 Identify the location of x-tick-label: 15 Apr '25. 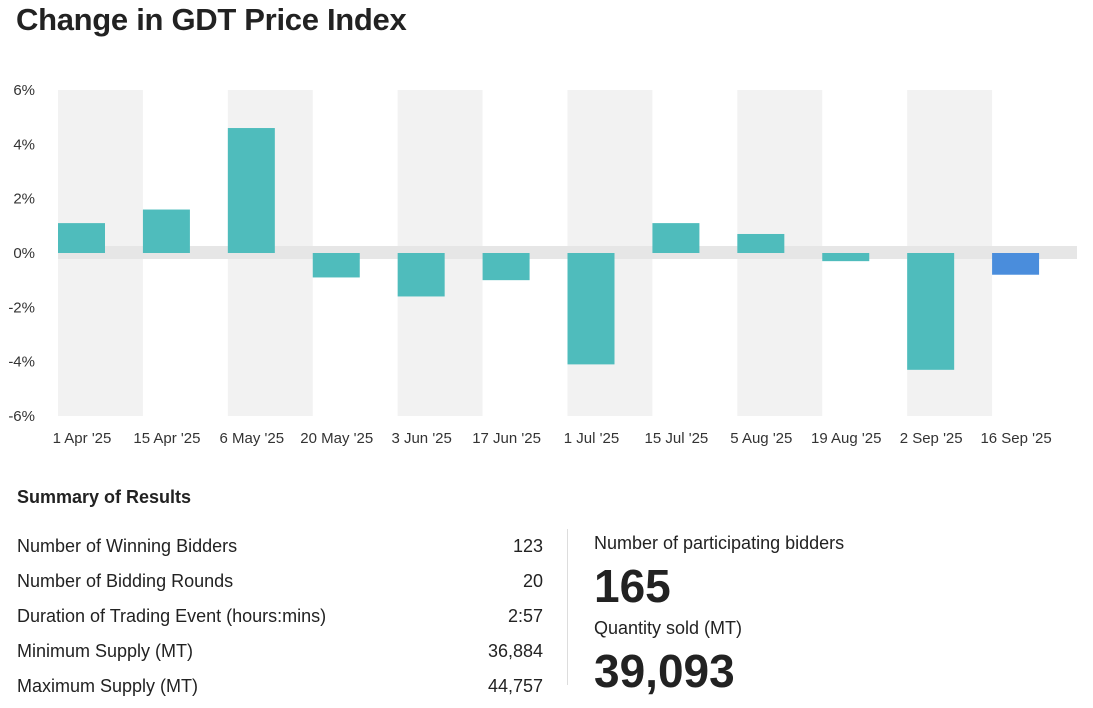
(166, 438).